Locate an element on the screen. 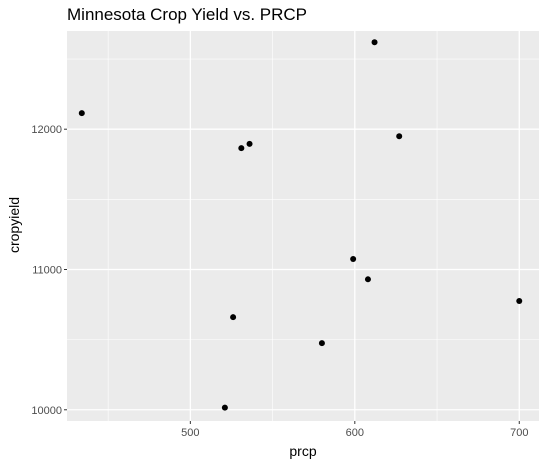 The image size is (545, 467). x-tick-label: 600 is located at coordinates (355, 433).